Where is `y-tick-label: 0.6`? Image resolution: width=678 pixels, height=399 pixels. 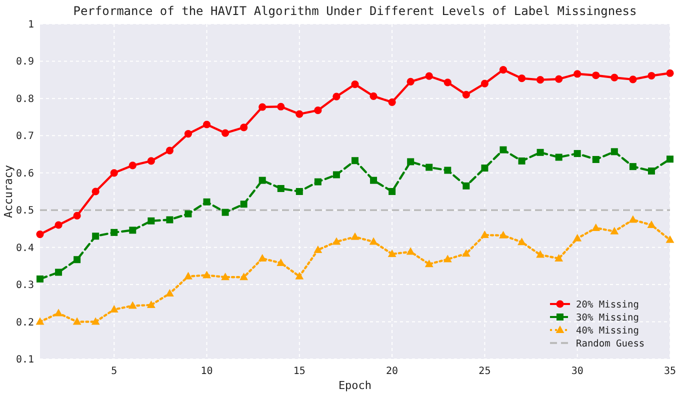 y-tick-label: 0.6 is located at coordinates (25, 174).